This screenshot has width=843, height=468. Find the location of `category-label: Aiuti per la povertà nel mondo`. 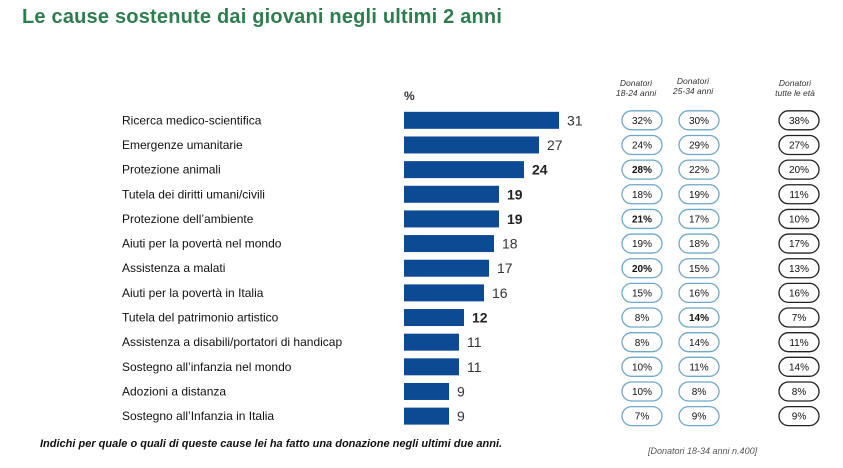

category-label: Aiuti per la povertà nel mondo is located at coordinates (202, 244).